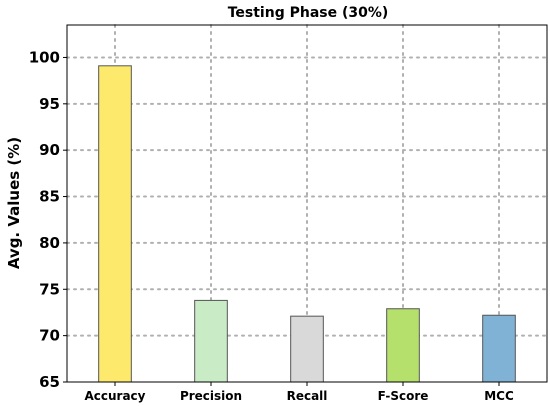 Image resolution: width=550 pixels, height=406 pixels. I want to click on x-tick-label: MCC, so click(499, 396).